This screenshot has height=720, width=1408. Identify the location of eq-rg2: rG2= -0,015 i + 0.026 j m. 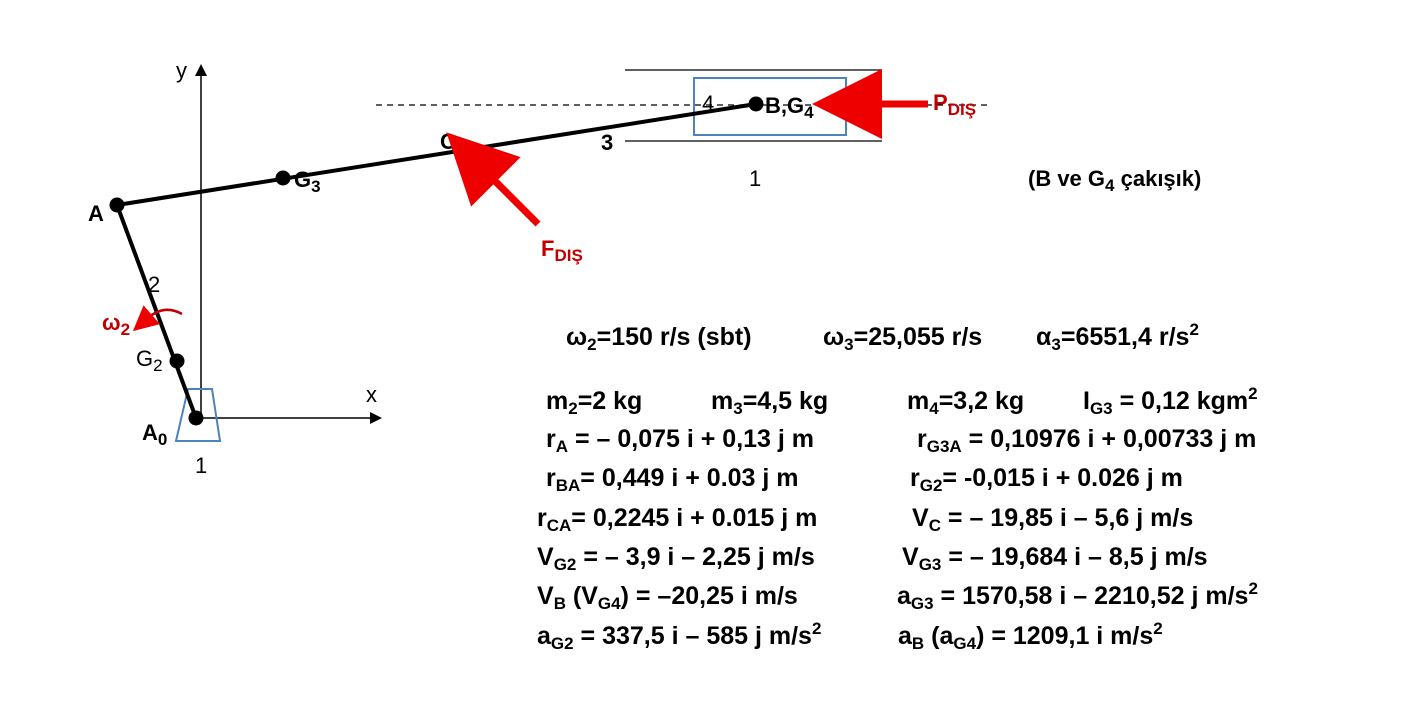
(1046, 479).